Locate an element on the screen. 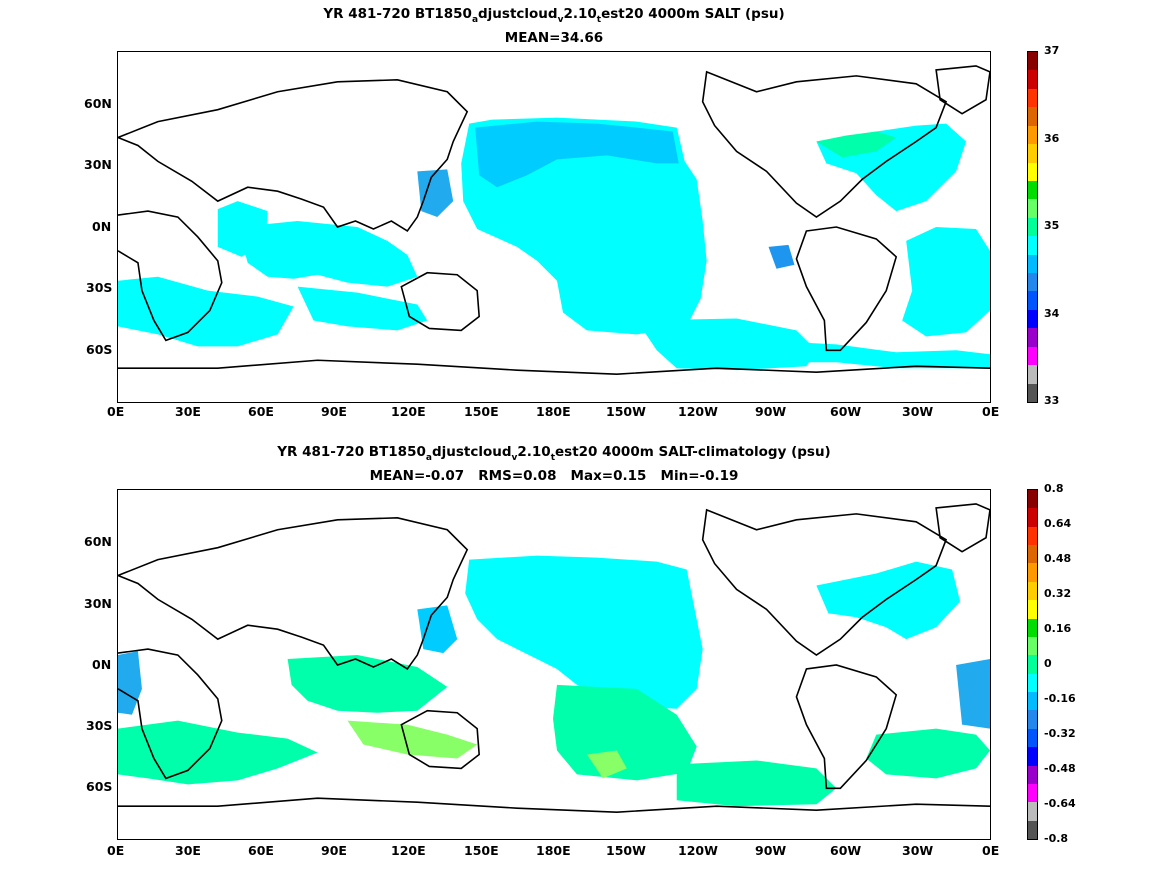 The height and width of the screenshot is (875, 1167). panel2-lon-label: 60W is located at coordinates (846, 850).